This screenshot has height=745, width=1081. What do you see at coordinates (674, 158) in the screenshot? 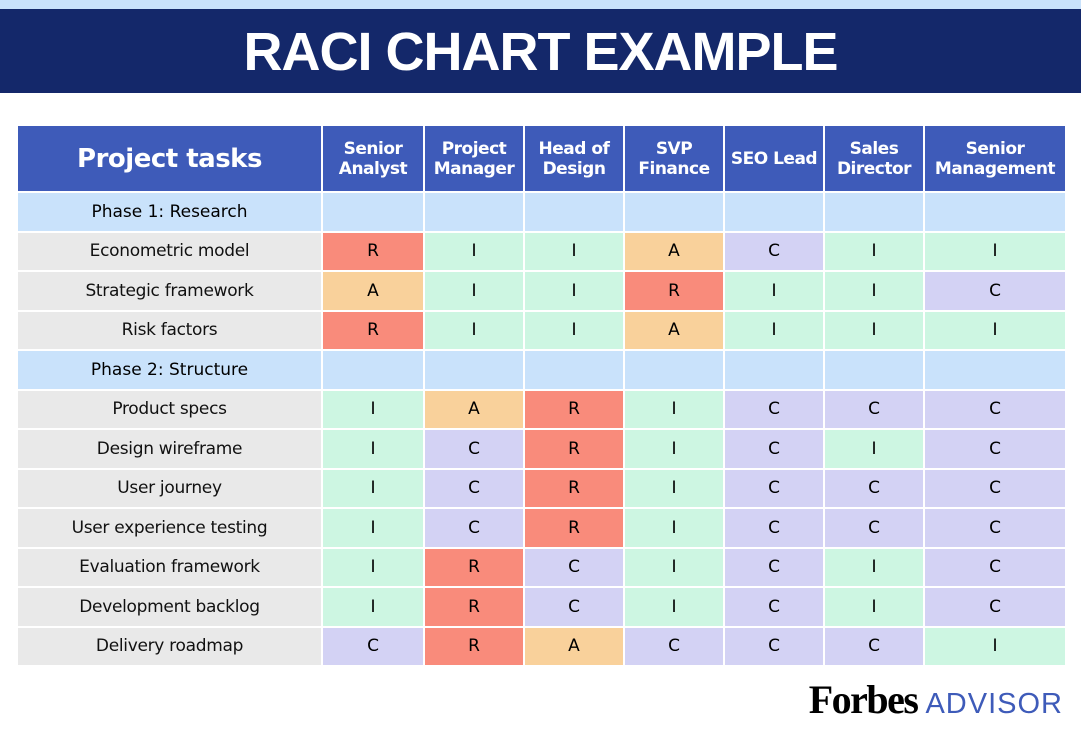
I see `column-header: SVP Finance` at bounding box center [674, 158].